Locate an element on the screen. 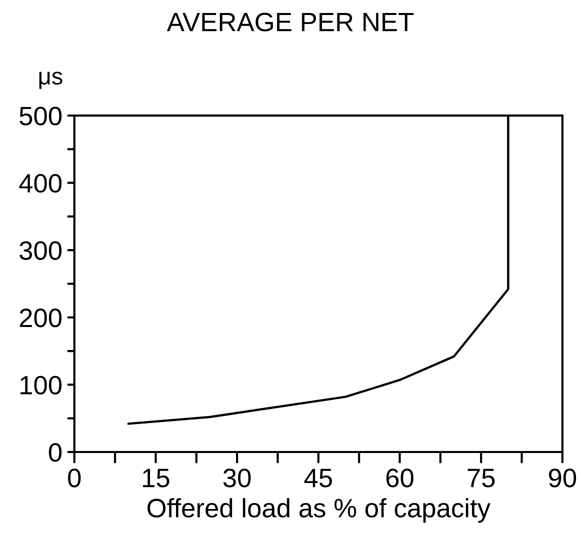  y-tick-label: 400 is located at coordinates (40, 183).